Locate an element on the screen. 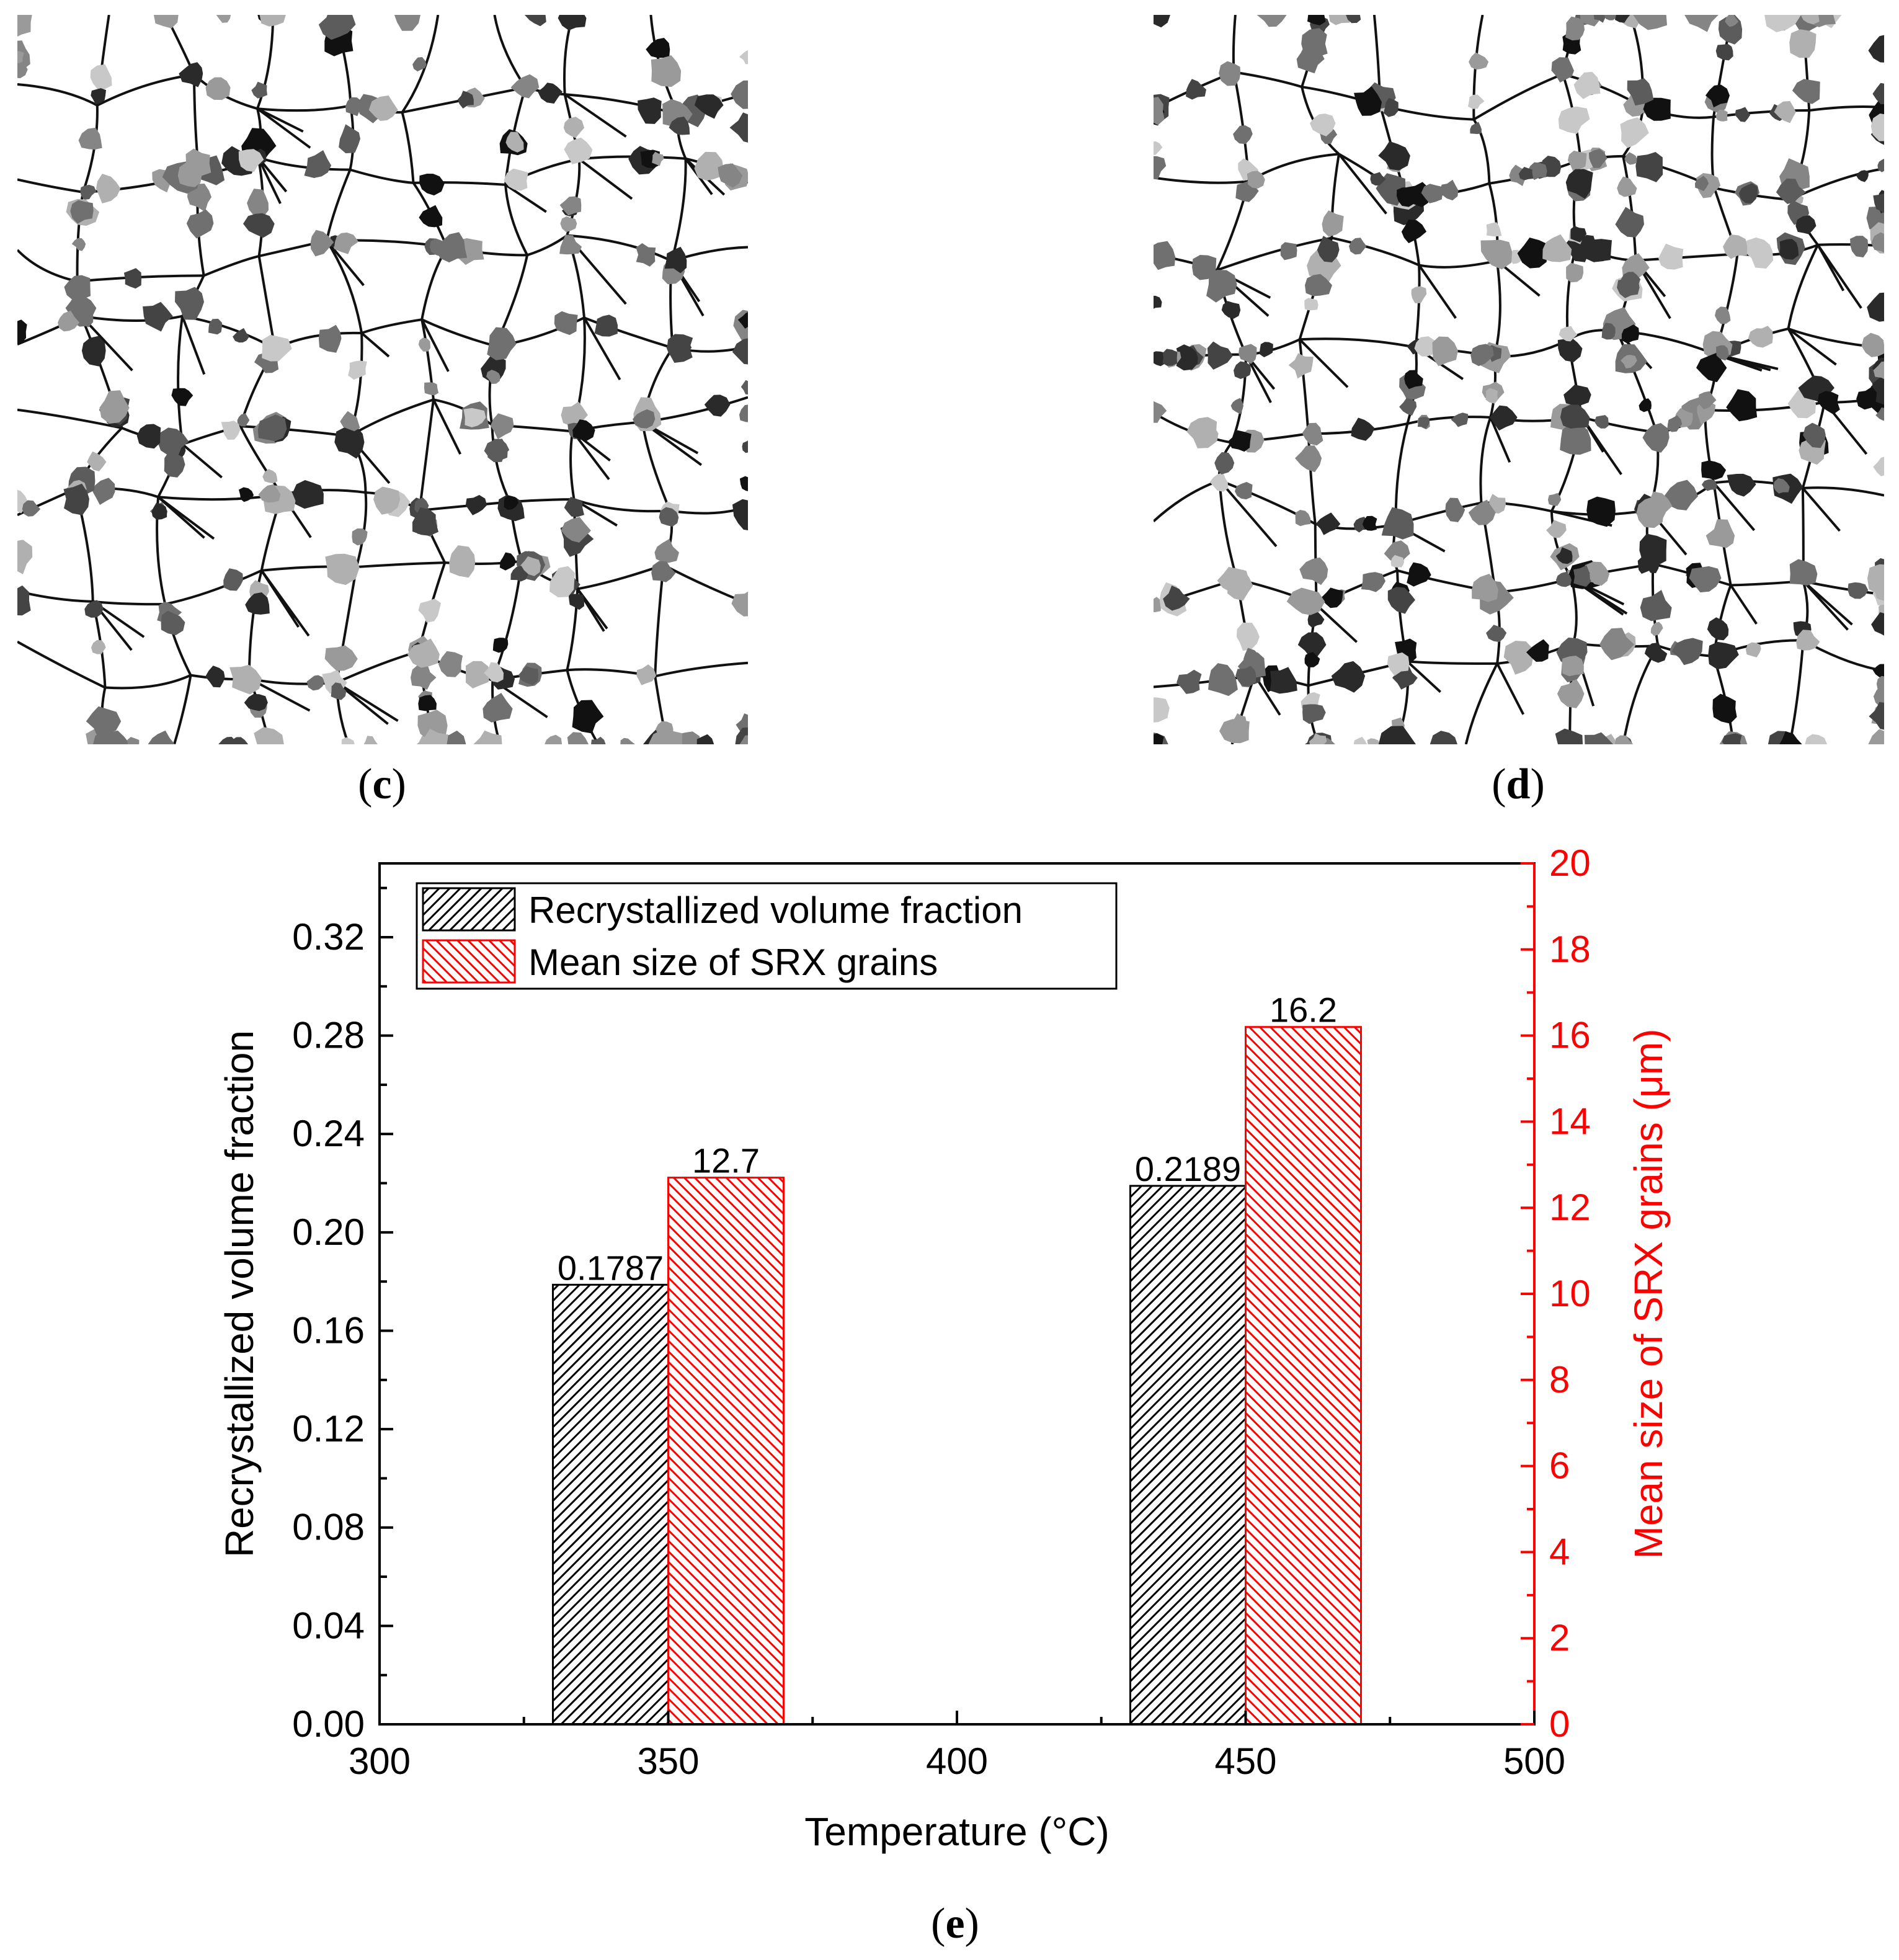  legend-label-size: Mean size of SRX grains is located at coordinates (733, 962).